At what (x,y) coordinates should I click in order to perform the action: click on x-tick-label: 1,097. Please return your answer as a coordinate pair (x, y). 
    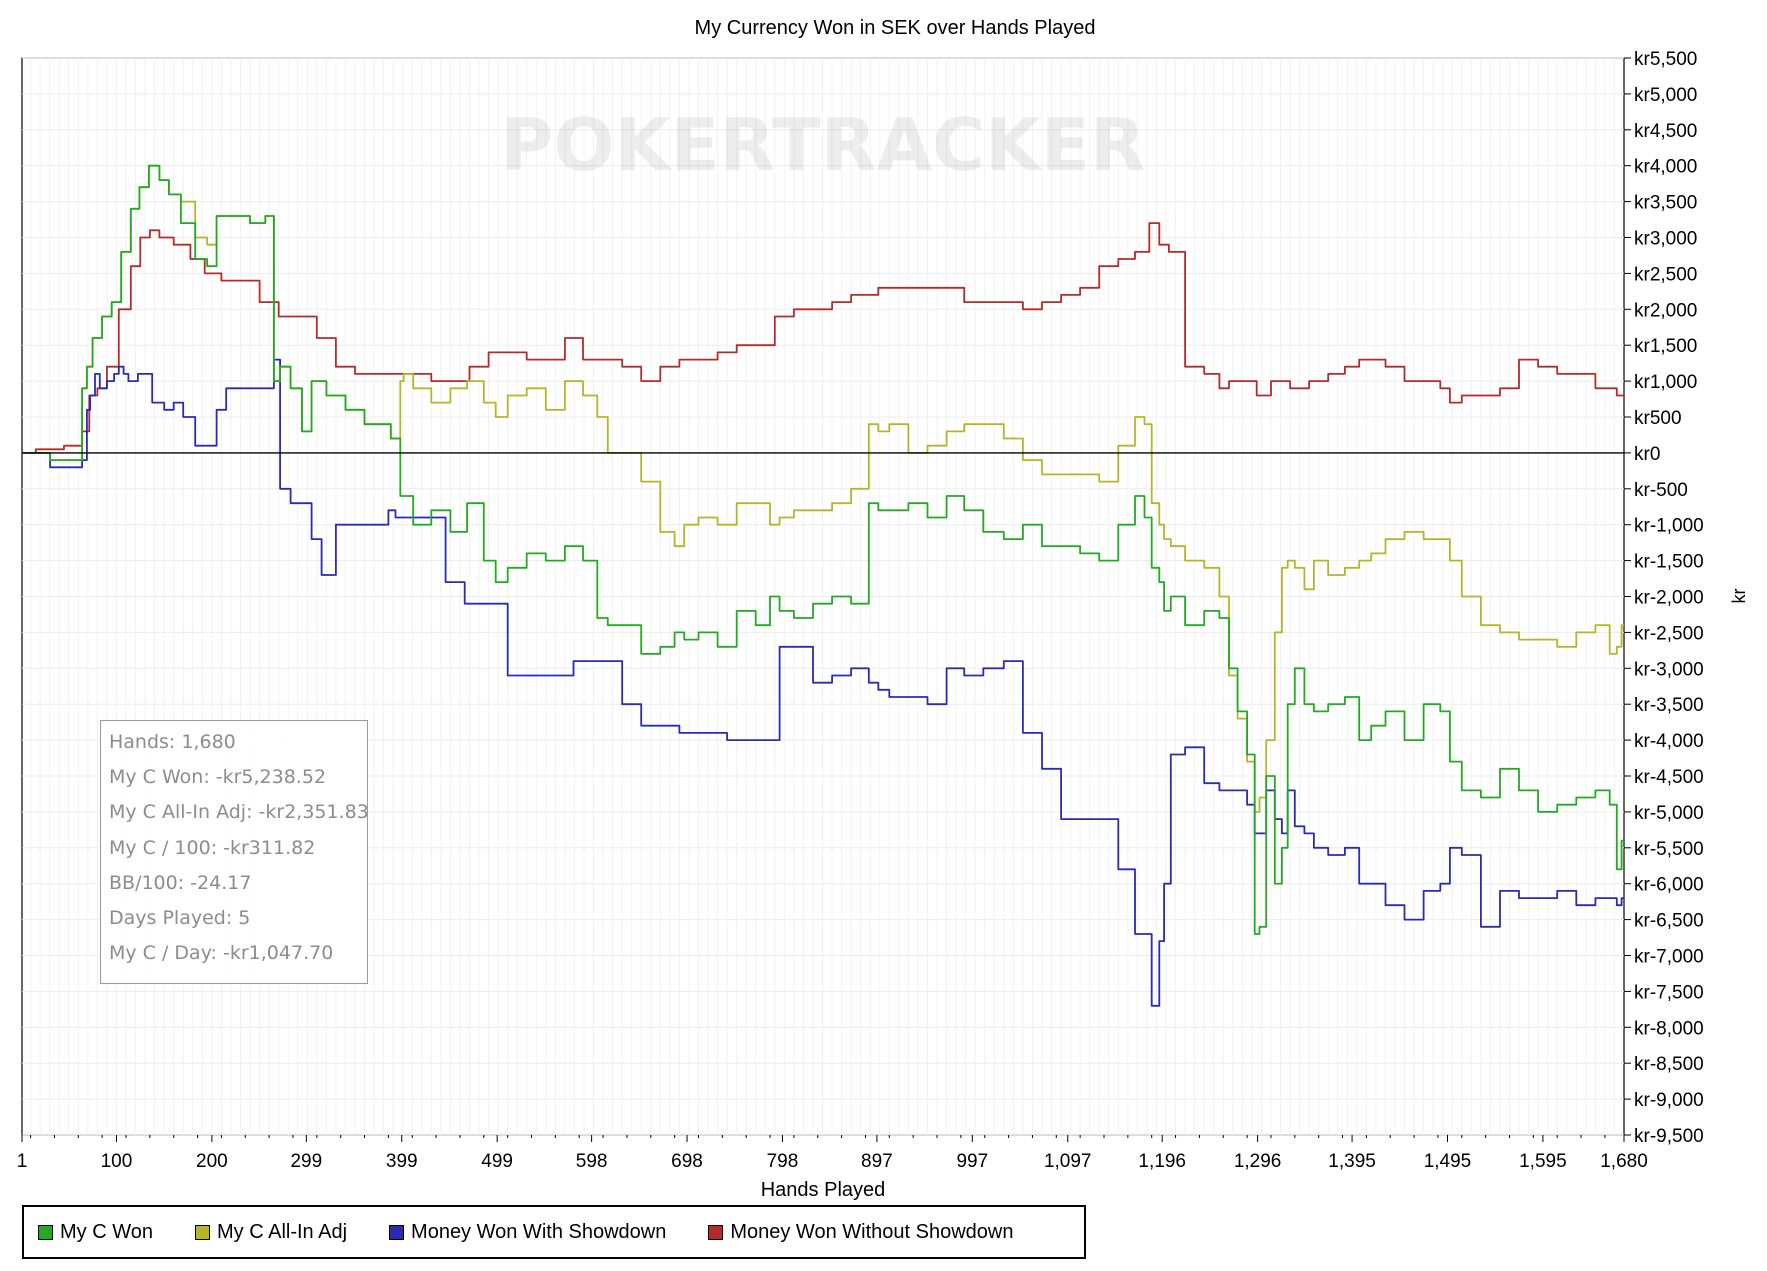
    Looking at the image, I should click on (1068, 1161).